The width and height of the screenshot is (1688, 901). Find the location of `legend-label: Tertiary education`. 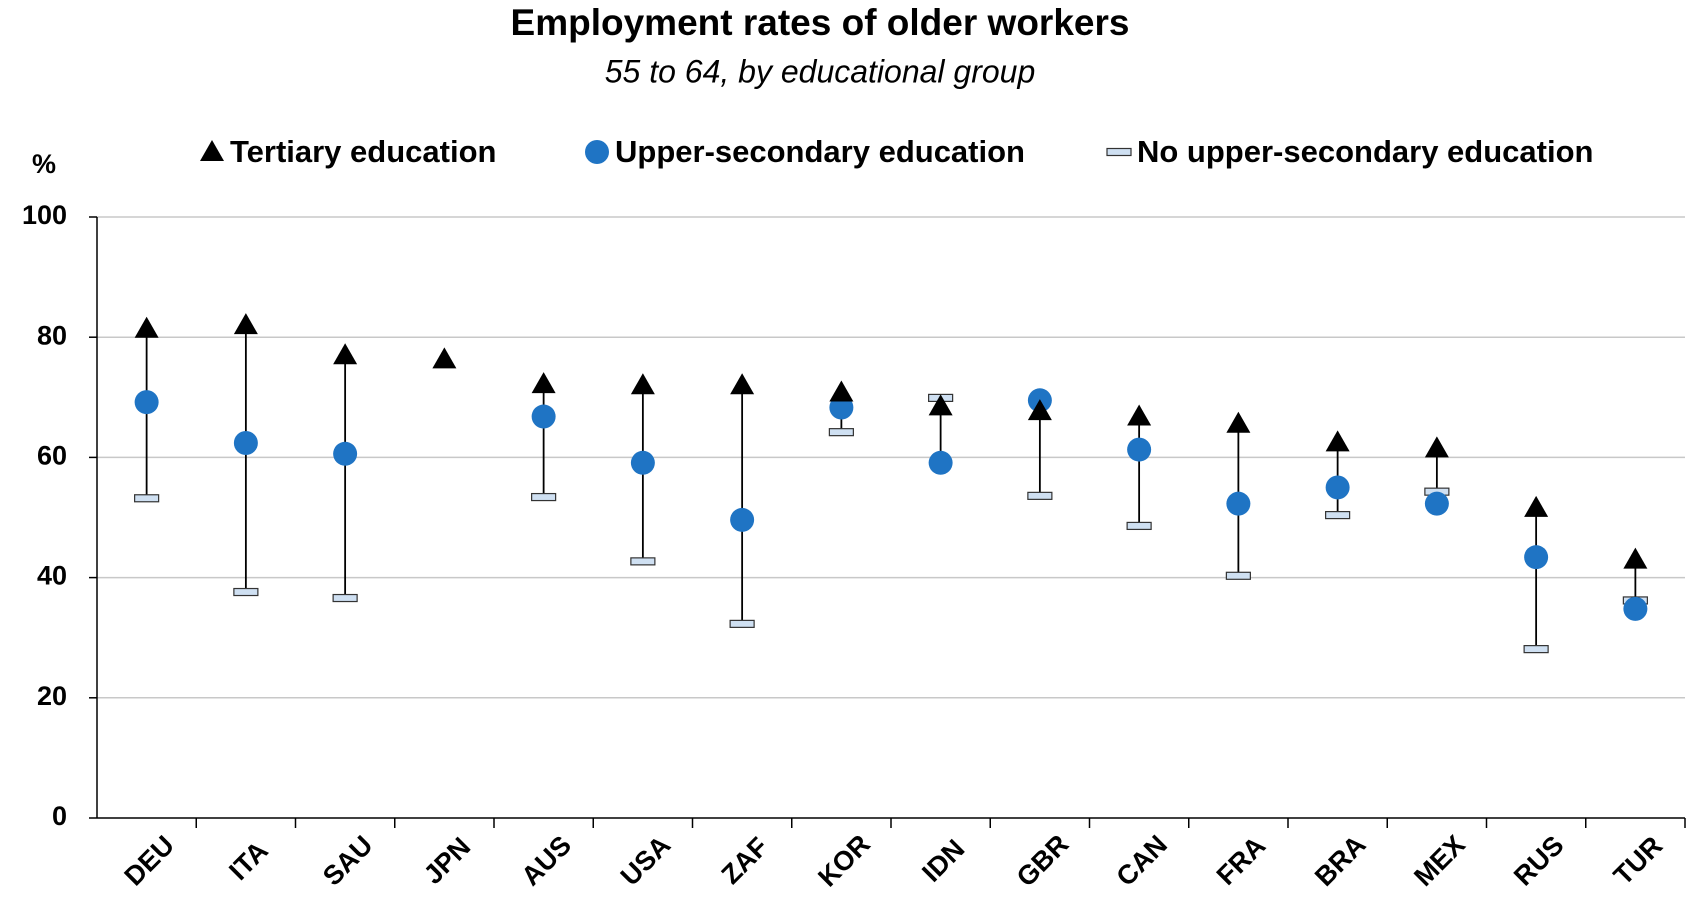

legend-label: Tertiary education is located at coordinates (363, 151).